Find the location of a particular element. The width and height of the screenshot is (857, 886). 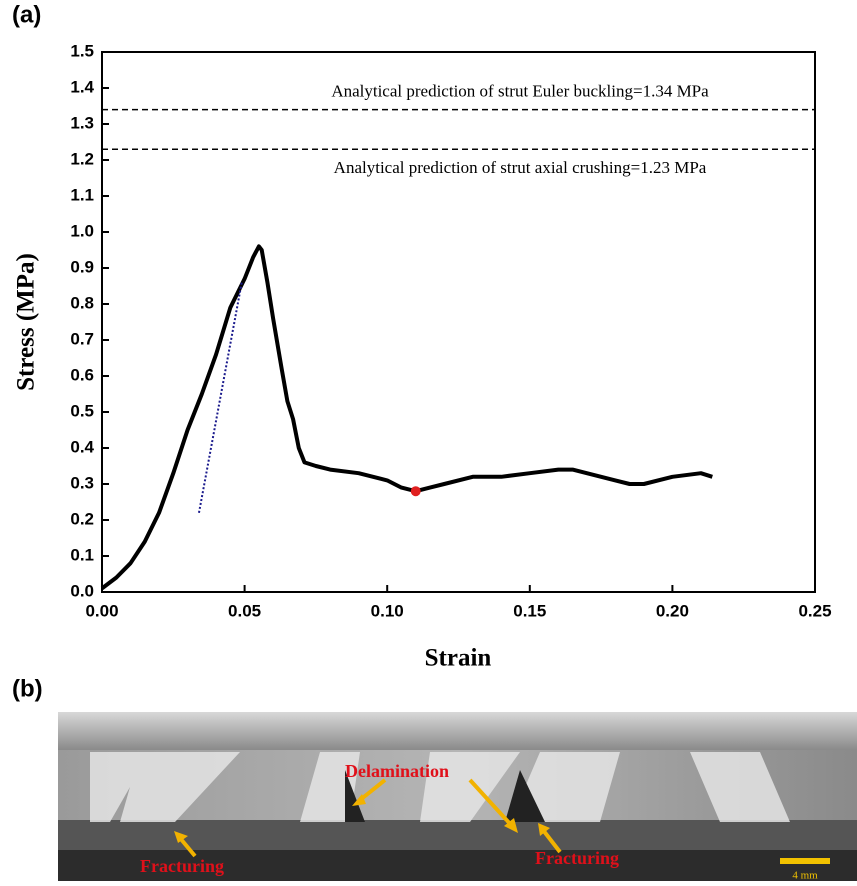

panel-label: (a) is located at coordinates (26, 14).